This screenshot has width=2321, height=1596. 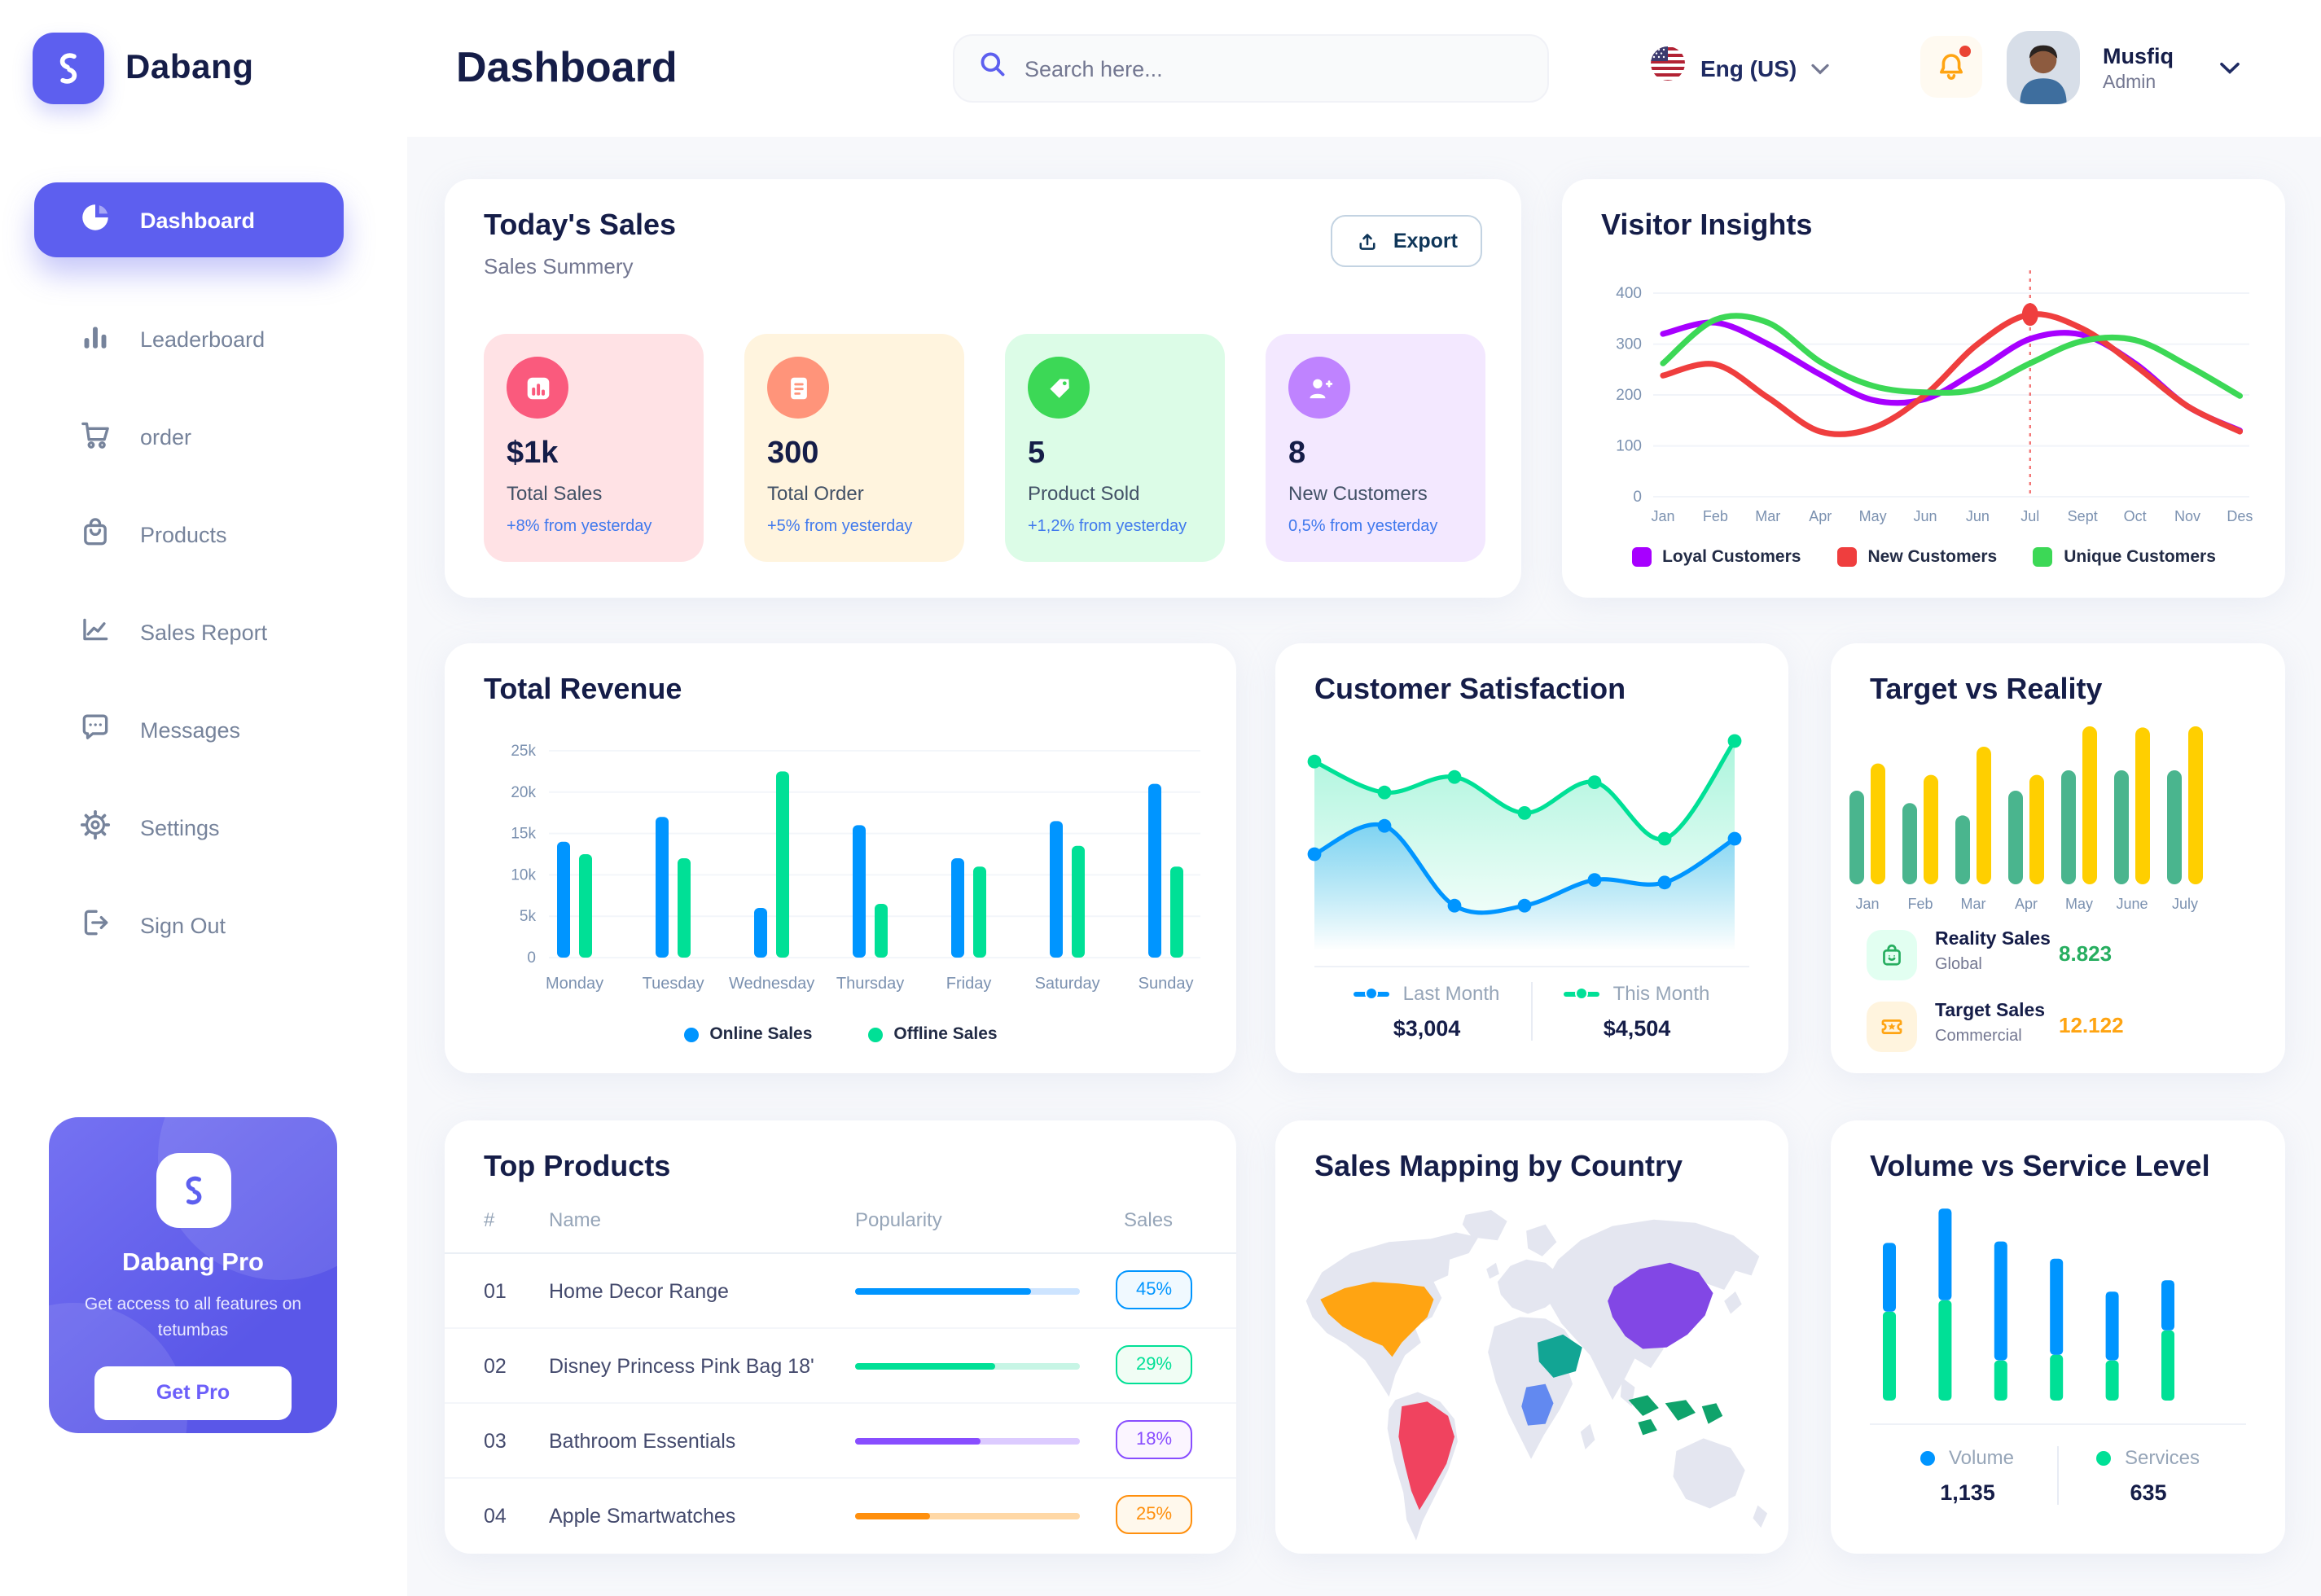 I want to click on chevron-down-icon, so click(x=1820, y=67).